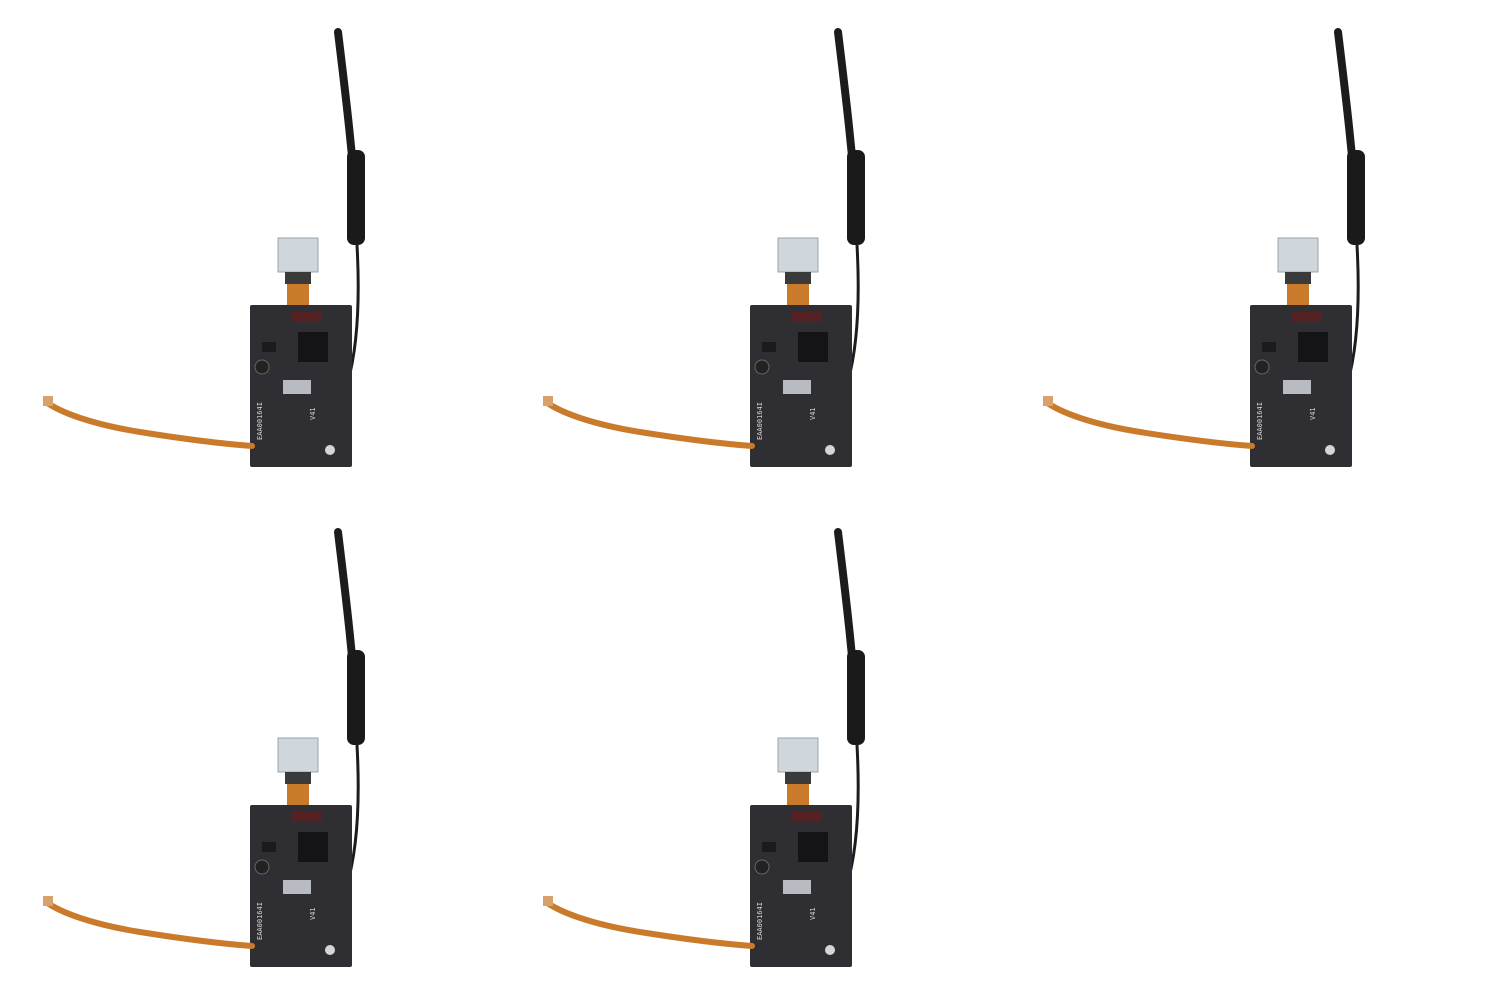 The height and width of the screenshot is (1000, 1500). What do you see at coordinates (298, 296) in the screenshot?
I see `camera-flex-cable` at bounding box center [298, 296].